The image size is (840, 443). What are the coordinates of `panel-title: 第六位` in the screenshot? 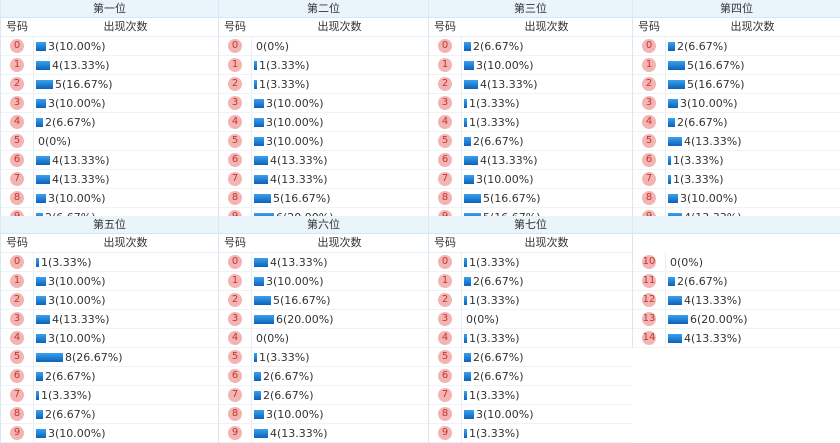 It's located at (323, 225).